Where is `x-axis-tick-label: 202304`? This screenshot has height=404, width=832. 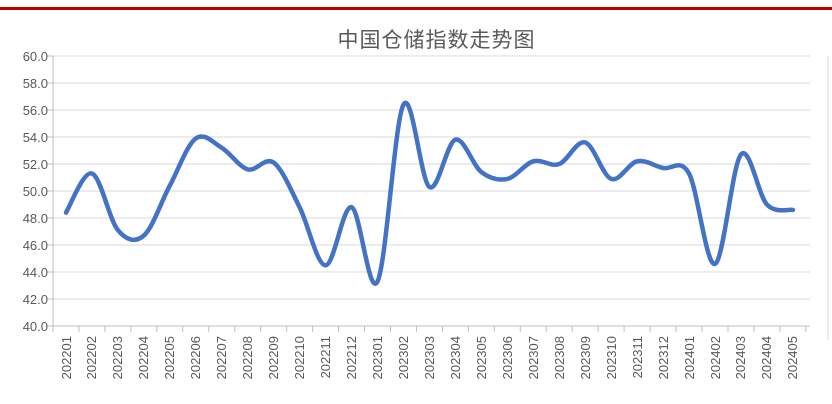 x-axis-tick-label: 202304 is located at coordinates (455, 358).